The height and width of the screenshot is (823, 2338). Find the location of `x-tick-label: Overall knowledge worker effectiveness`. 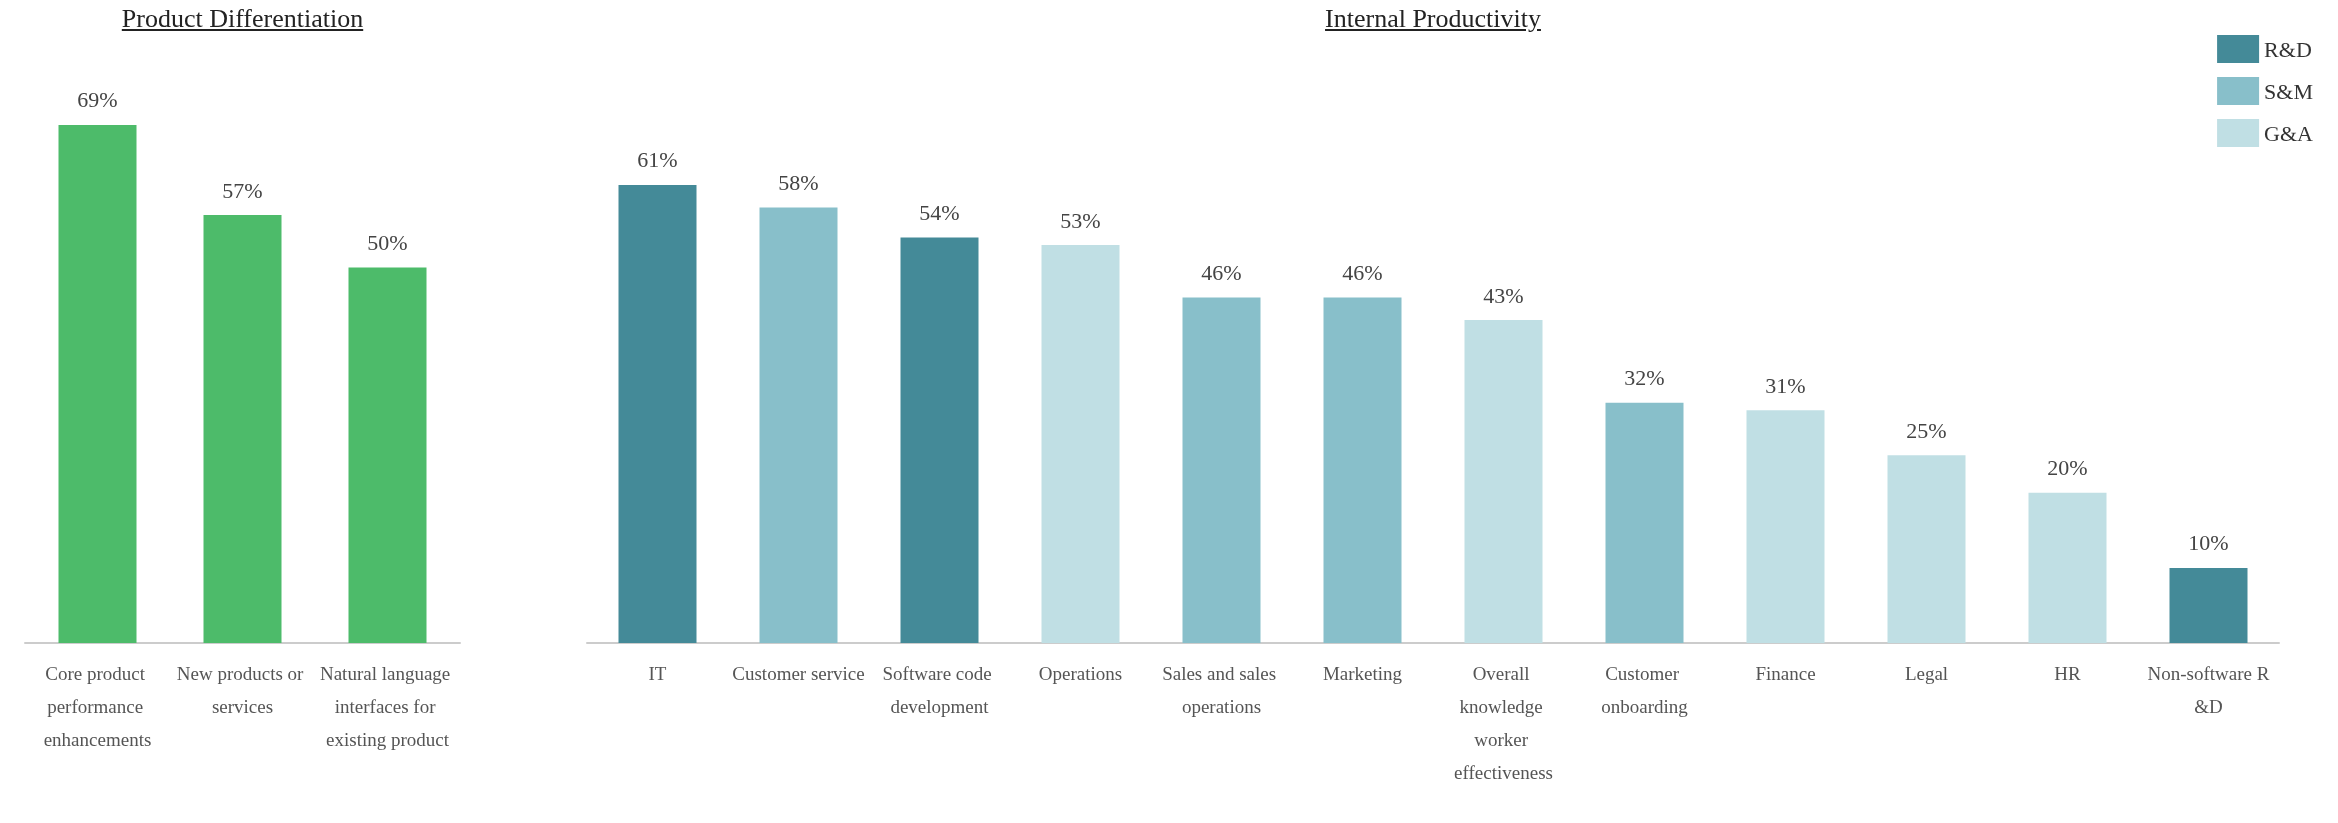

x-tick-label: Overall knowledge worker effectiveness is located at coordinates (1503, 723).